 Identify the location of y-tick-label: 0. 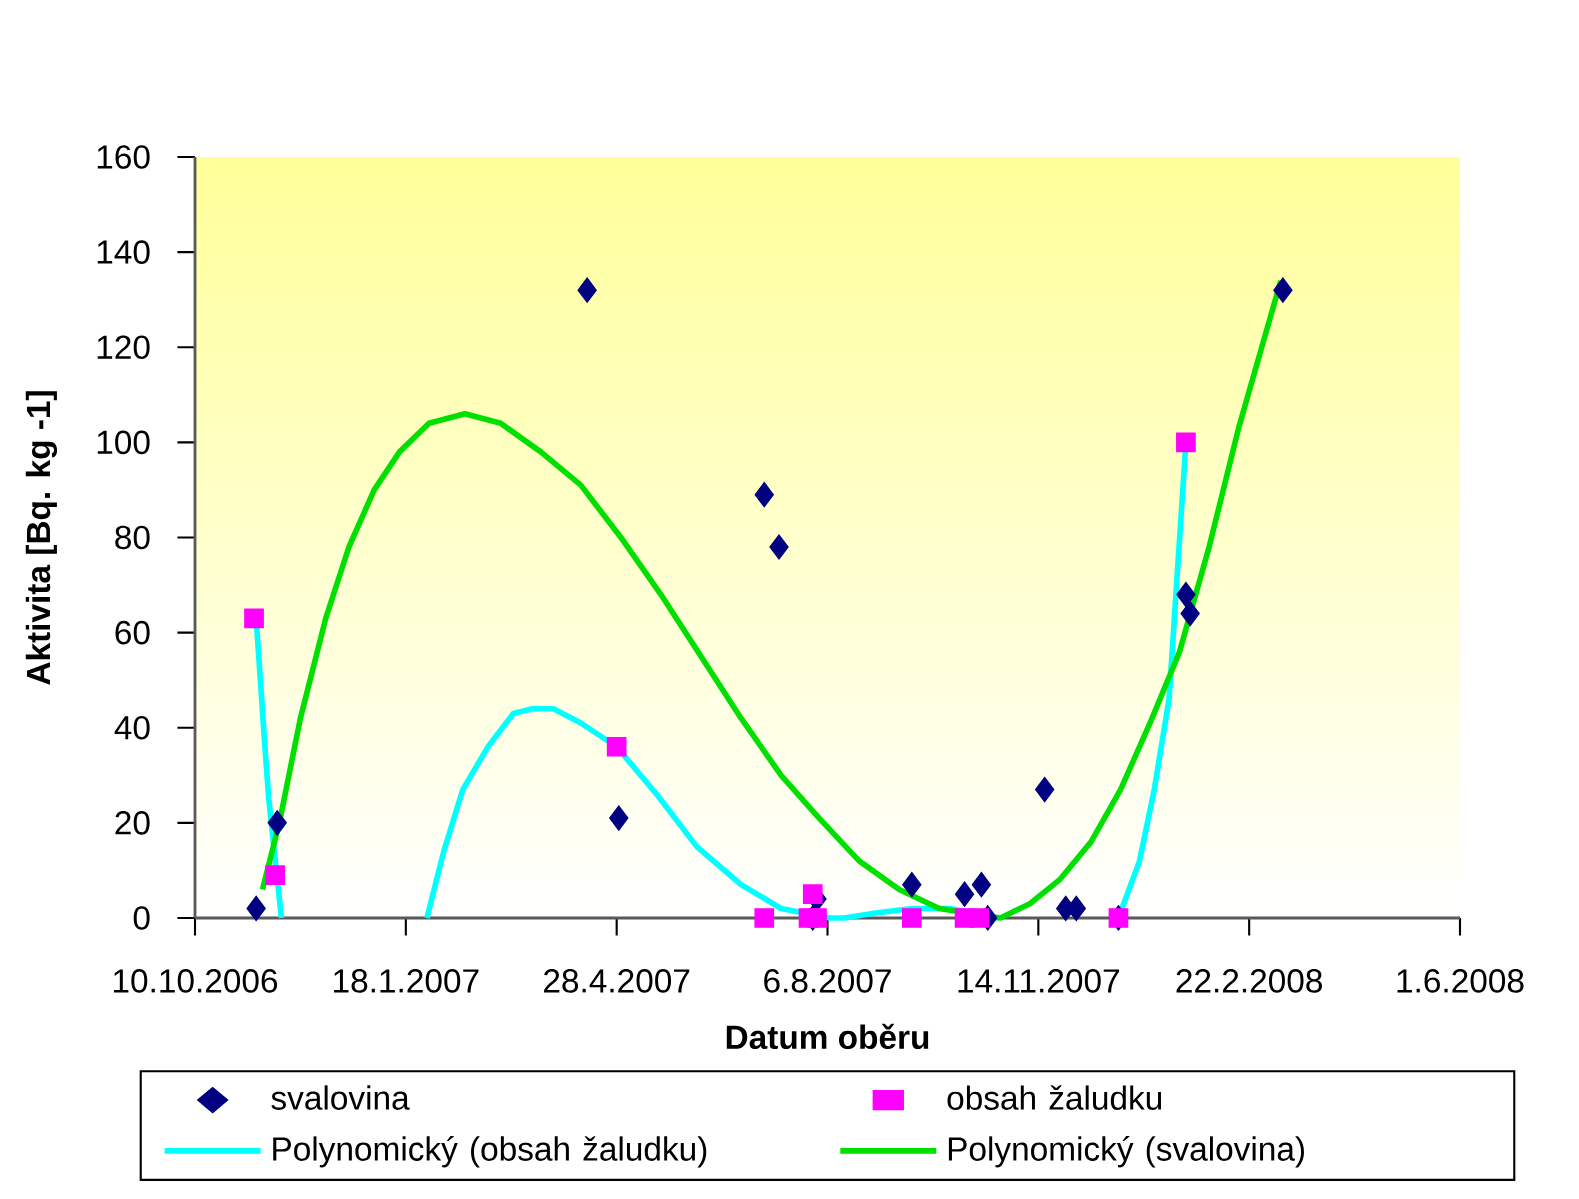
(141, 918).